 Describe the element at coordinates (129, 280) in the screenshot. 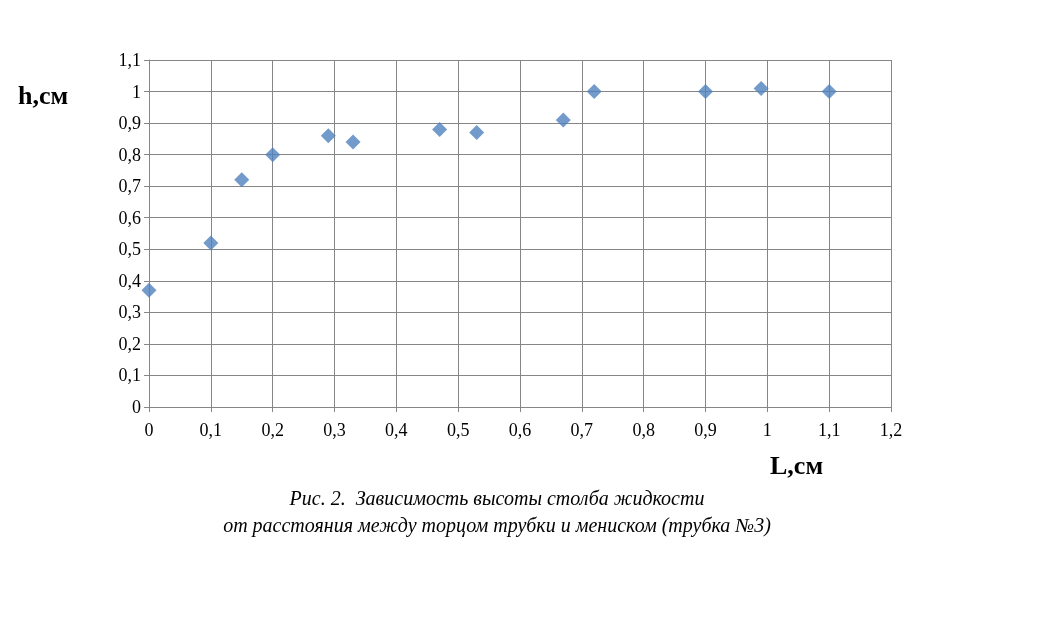

I see `y-tick-label: 0,4` at that location.